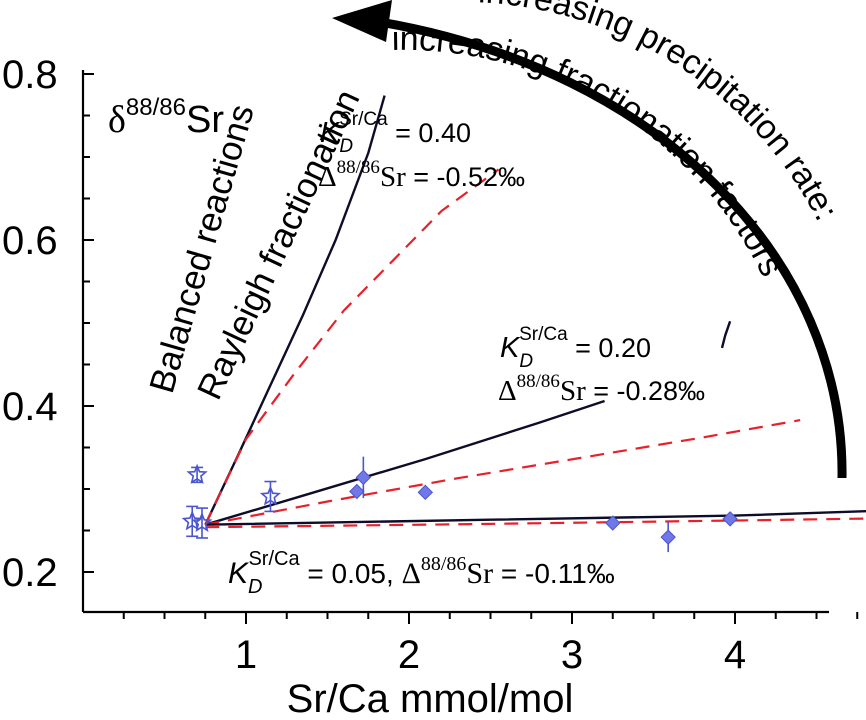  Describe the element at coordinates (430, 698) in the screenshot. I see `x-axis-title: Sr/Ca mmol/mol` at that location.